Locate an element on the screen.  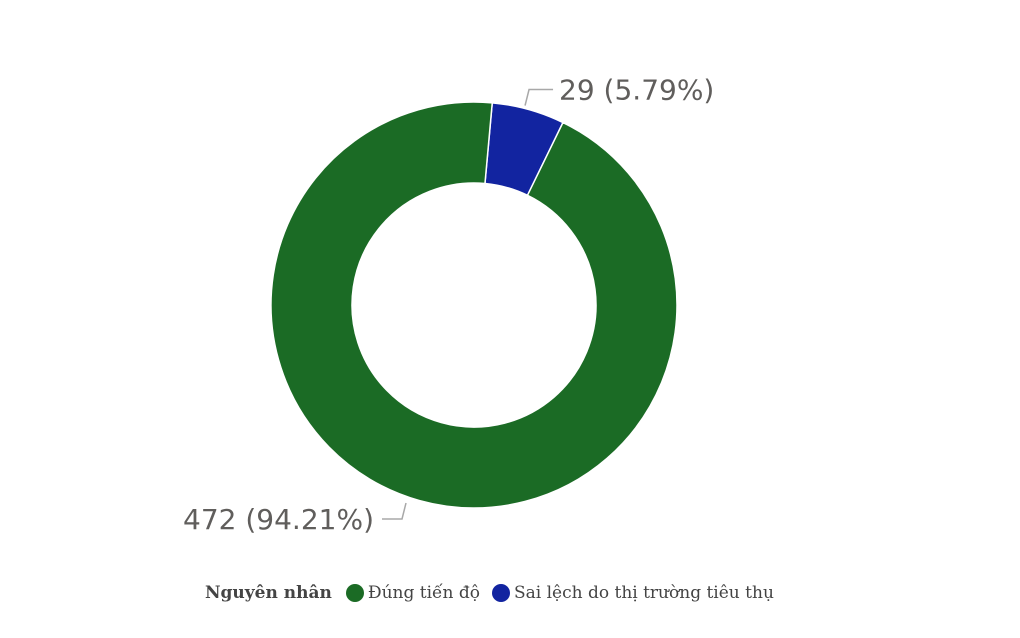
legend-marker-on-schedule is located at coordinates (354, 593).